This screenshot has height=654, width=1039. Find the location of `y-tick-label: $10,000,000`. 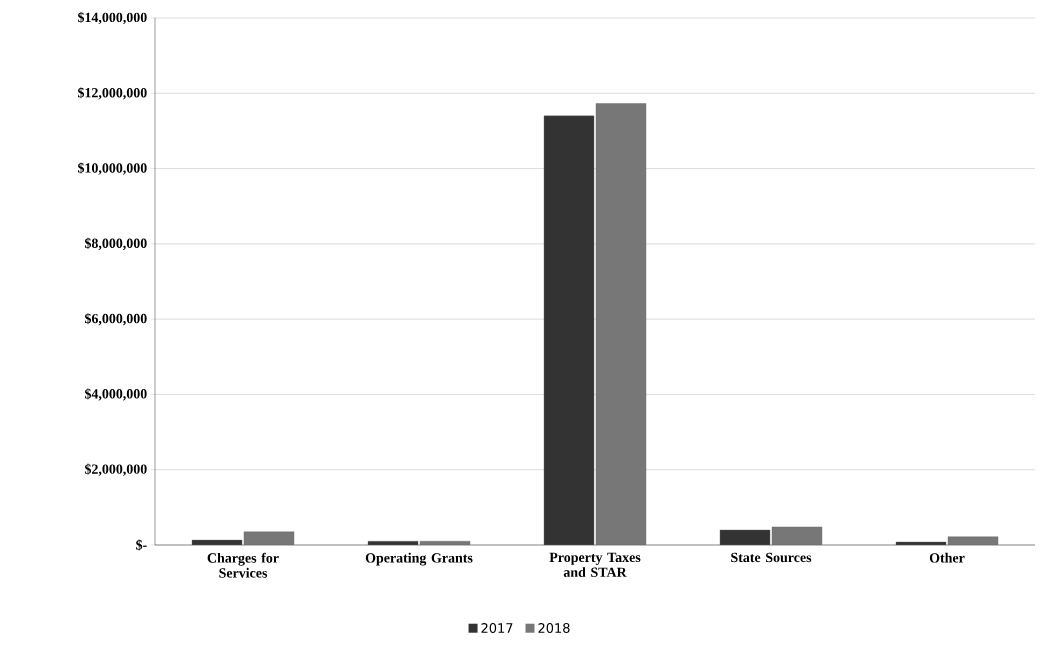

y-tick-label: $10,000,000 is located at coordinates (112, 168).